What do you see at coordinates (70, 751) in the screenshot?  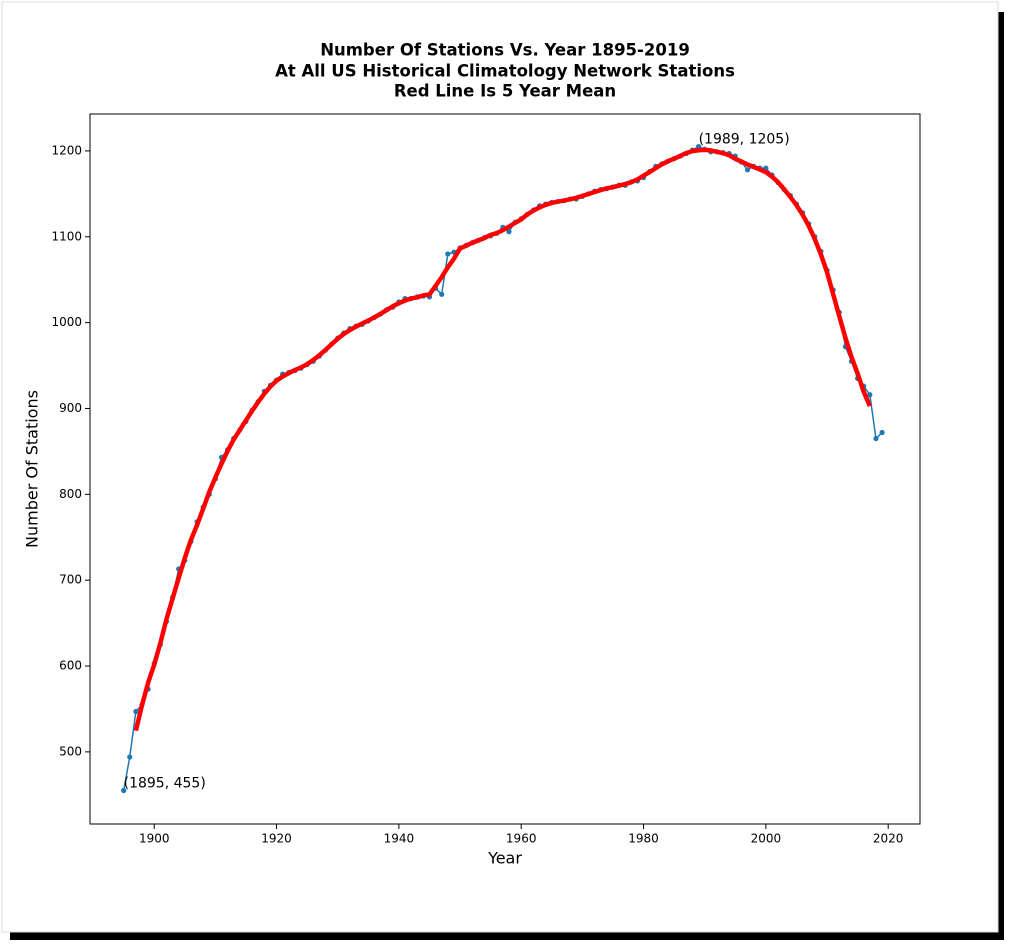 I see `y-tick-label: 500` at bounding box center [70, 751].